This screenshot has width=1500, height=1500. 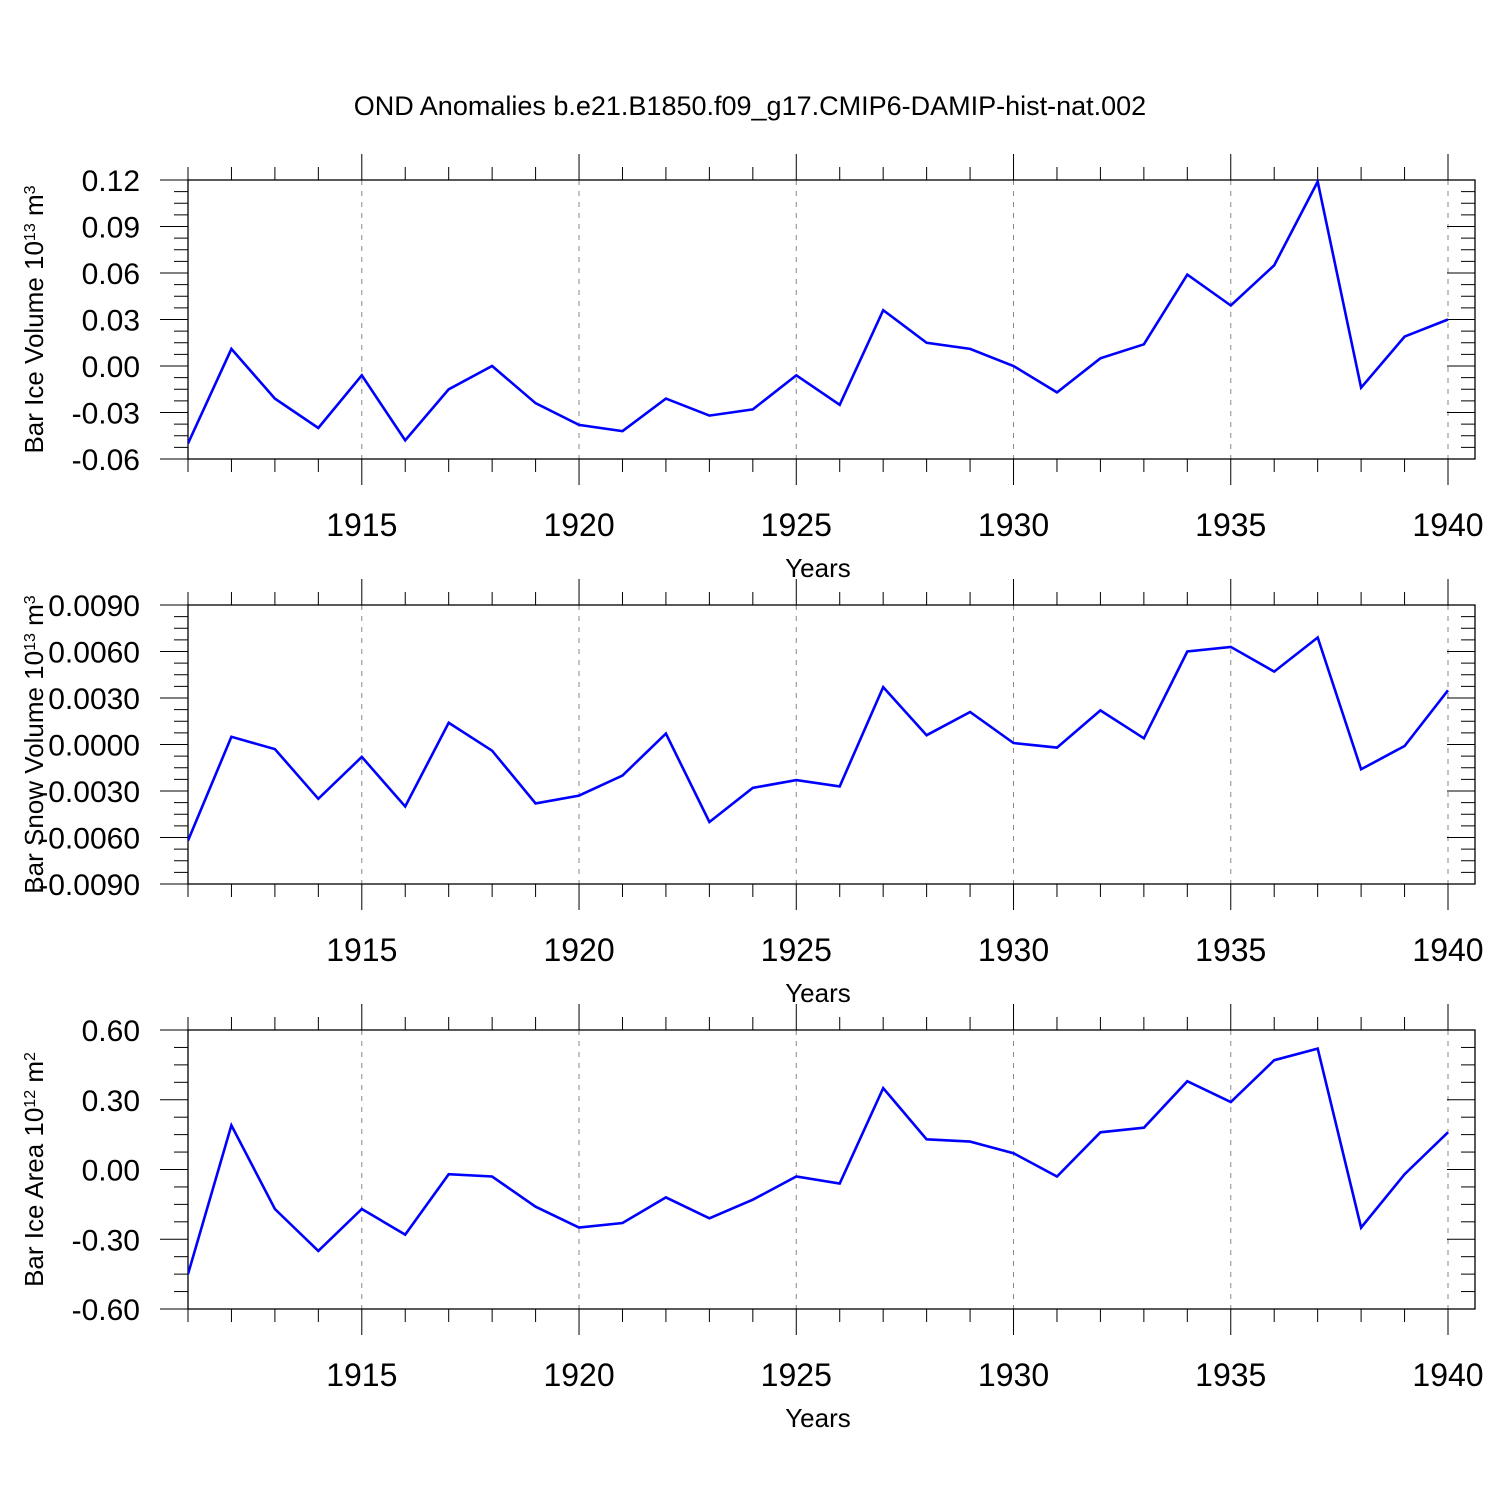 I want to click on y-tick-label: -0.0090, so click(x=89, y=885).